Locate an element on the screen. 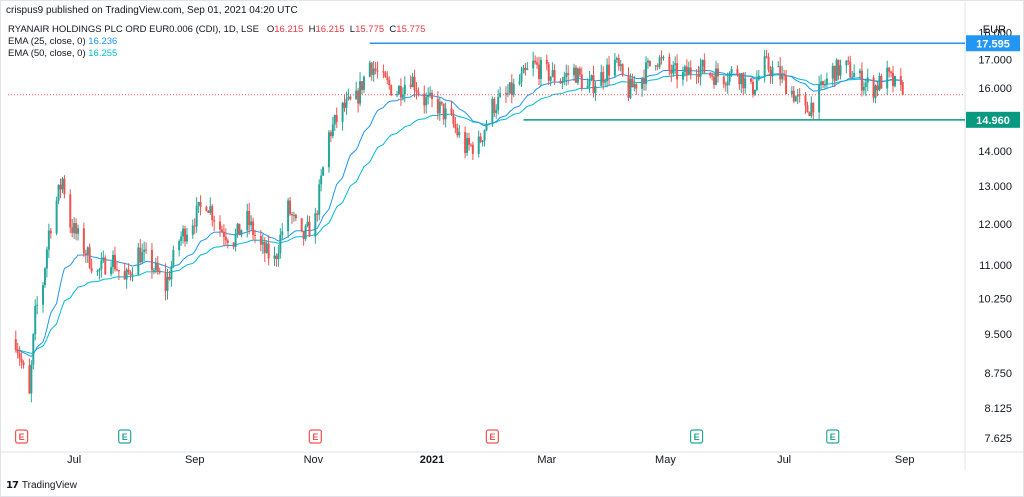 The height and width of the screenshot is (497, 1024). x-tick-label: Nov is located at coordinates (314, 460).